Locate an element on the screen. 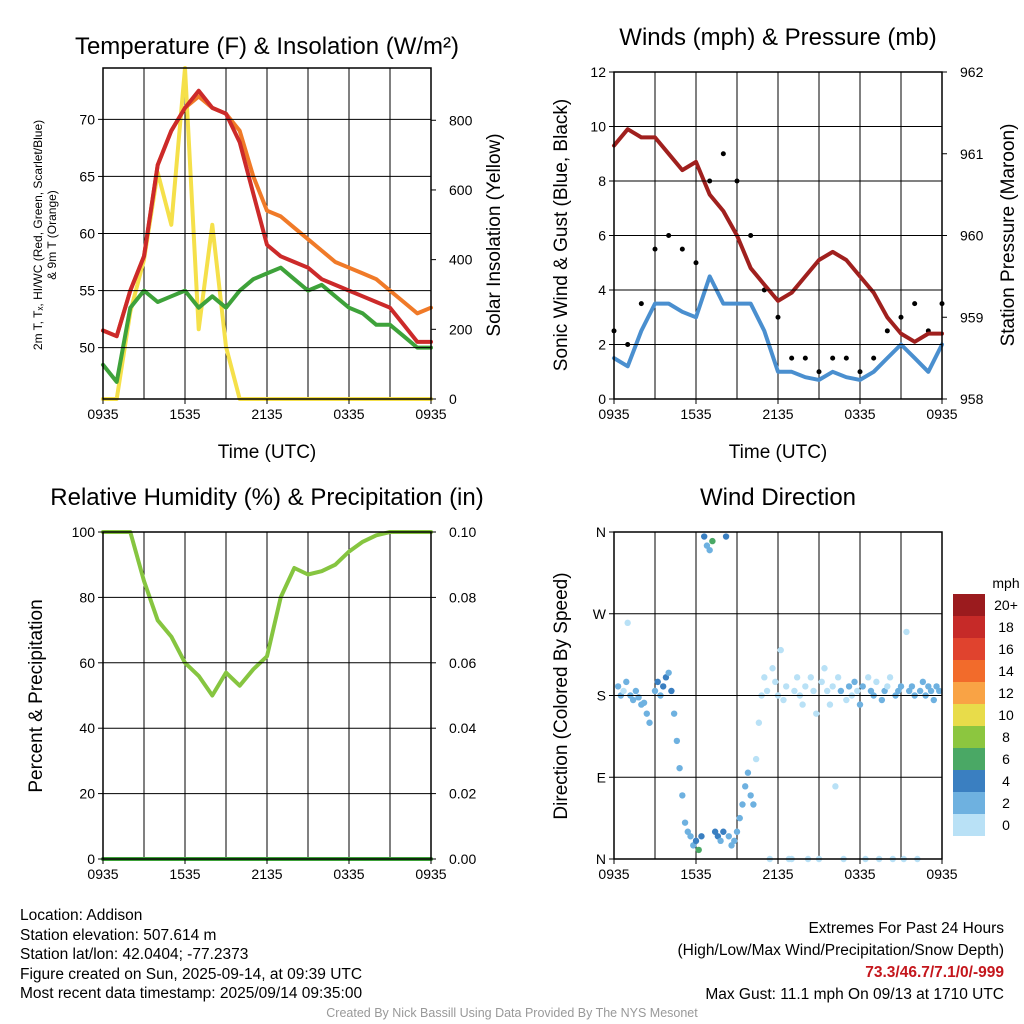  y2-tick-label: 200 is located at coordinates (461, 329).